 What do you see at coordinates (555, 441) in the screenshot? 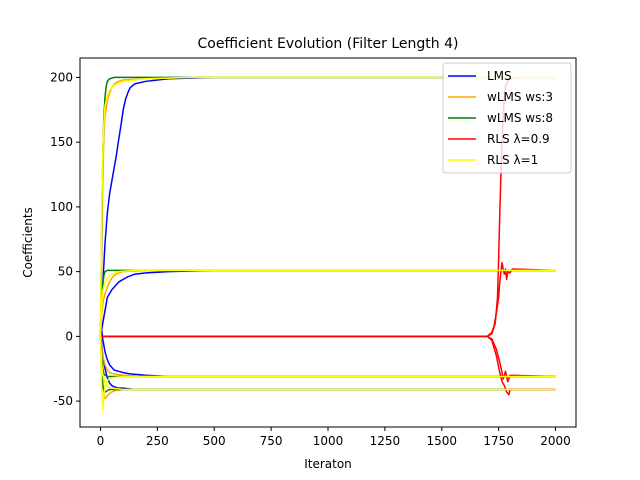
I see `x-tick-label: 2000` at bounding box center [555, 441].